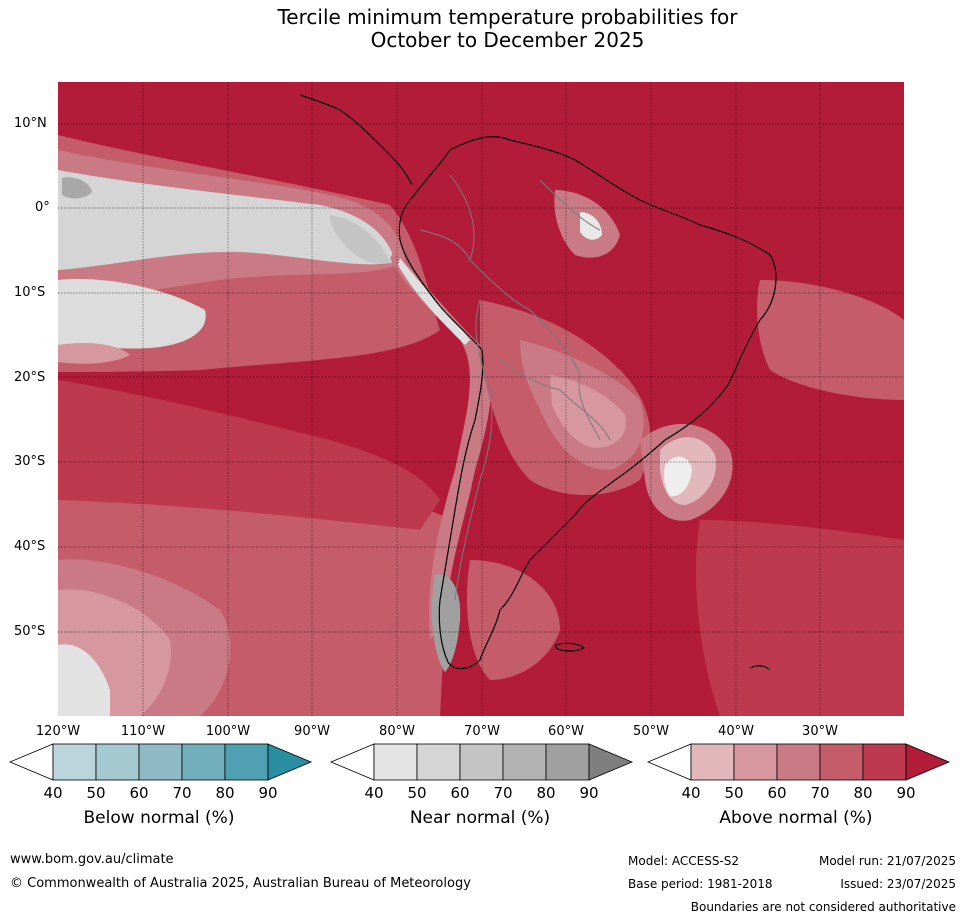  I want to click on colorbar-title-below: Below normal (%), so click(159, 818).